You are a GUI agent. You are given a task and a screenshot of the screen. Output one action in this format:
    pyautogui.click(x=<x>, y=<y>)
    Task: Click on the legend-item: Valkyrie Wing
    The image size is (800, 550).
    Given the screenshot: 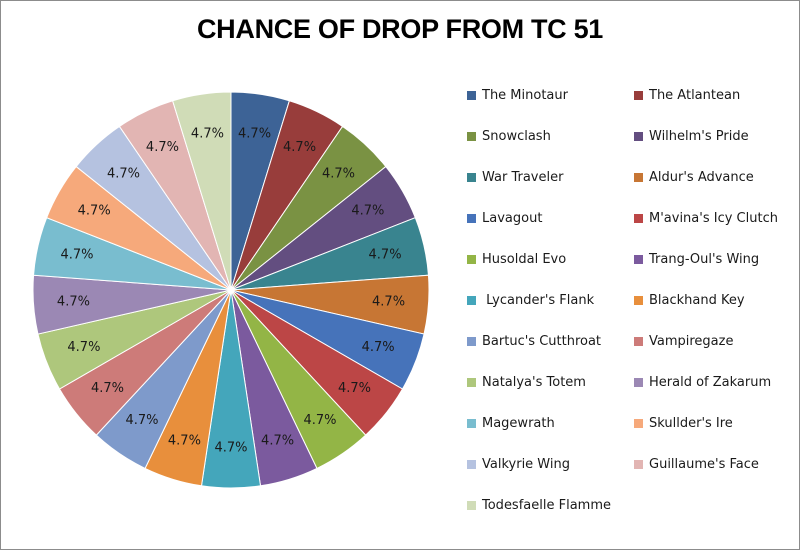 What is the action you would take?
    pyautogui.click(x=518, y=464)
    